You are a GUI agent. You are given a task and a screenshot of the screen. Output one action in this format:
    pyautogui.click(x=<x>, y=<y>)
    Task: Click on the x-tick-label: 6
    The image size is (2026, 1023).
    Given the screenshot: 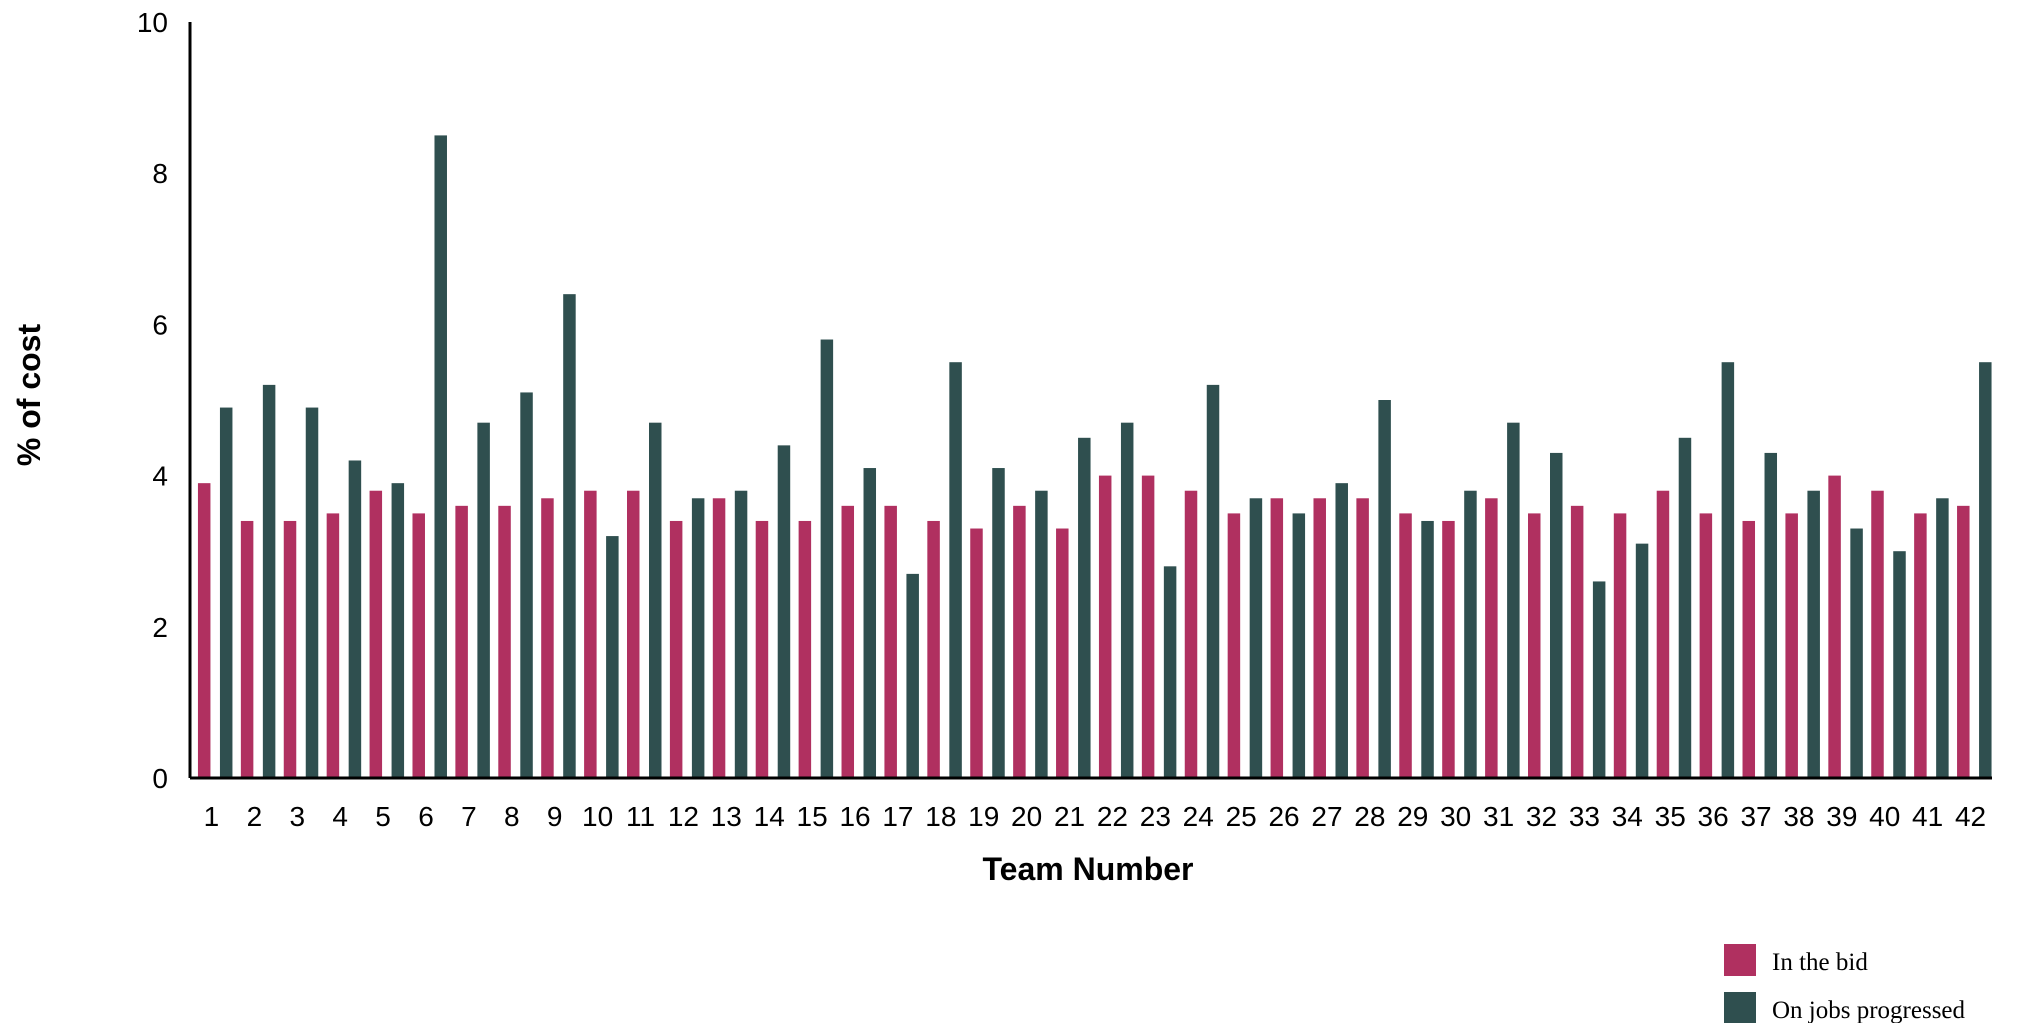 What is the action you would take?
    pyautogui.click(x=426, y=816)
    